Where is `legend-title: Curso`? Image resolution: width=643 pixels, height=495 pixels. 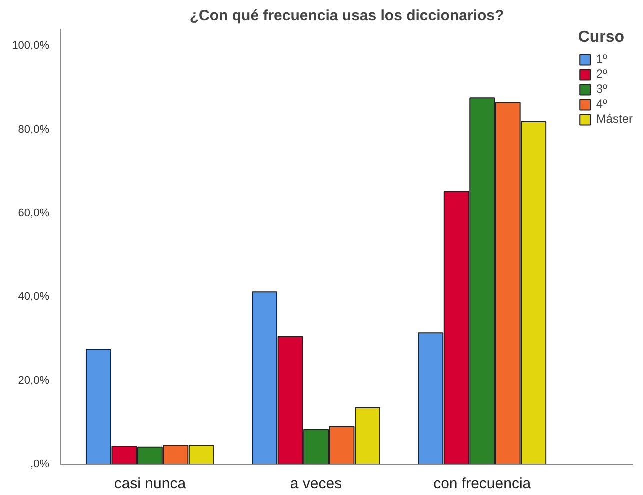 legend-title: Curso is located at coordinates (602, 38).